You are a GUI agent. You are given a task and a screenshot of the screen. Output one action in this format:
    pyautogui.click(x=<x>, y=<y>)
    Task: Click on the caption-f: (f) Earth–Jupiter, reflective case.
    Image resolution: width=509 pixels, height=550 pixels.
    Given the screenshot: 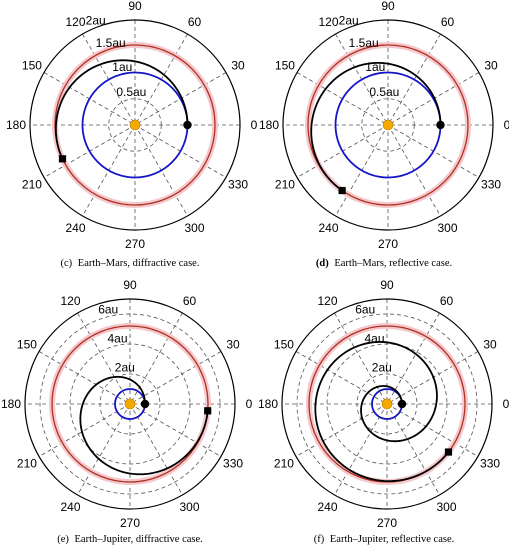 What is the action you would take?
    pyautogui.click(x=384, y=539)
    